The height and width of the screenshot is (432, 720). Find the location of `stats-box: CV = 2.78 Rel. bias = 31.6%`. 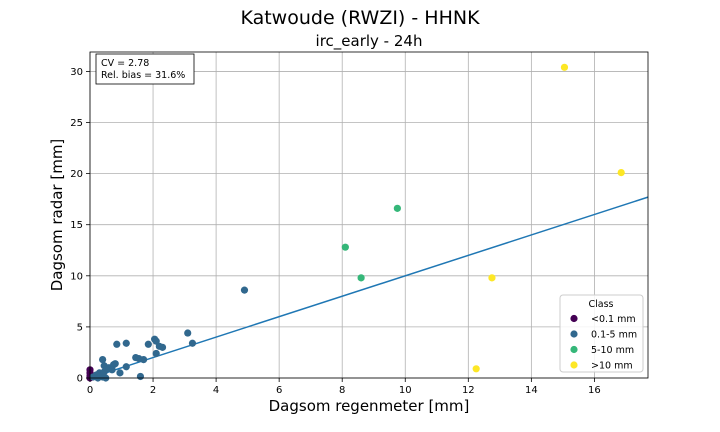

stats-box: CV = 2.78 Rel. bias = 31.6% is located at coordinates (145, 69).